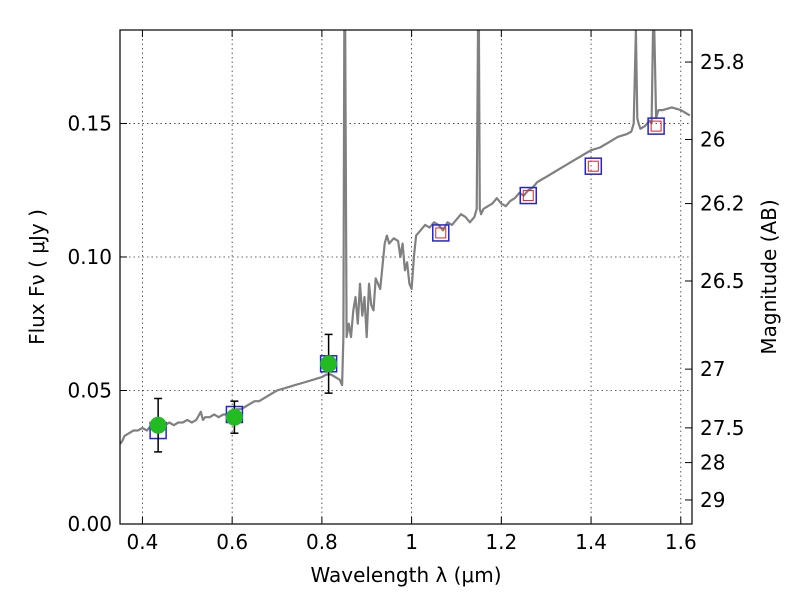 The image size is (800, 600). I want to click on x-tick-label: 0.8, so click(322, 542).